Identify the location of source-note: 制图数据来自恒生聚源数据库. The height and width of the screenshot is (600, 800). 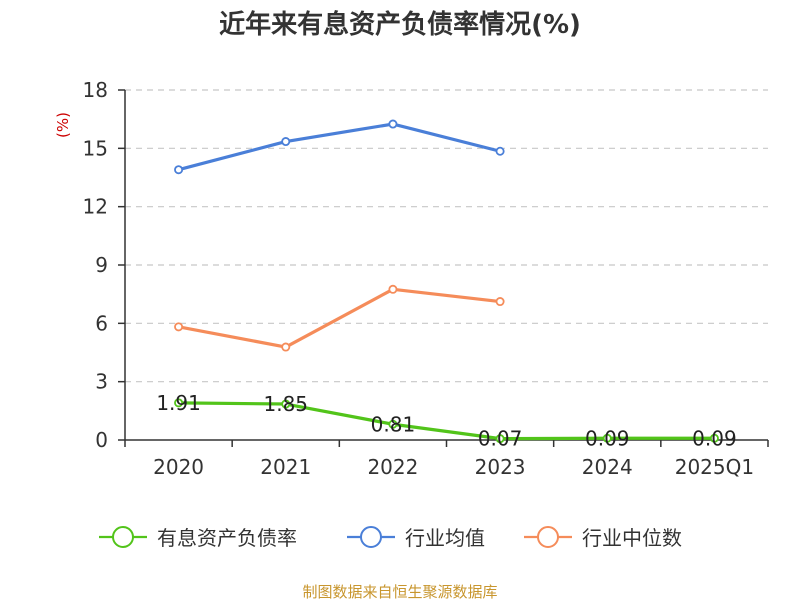
(399, 591).